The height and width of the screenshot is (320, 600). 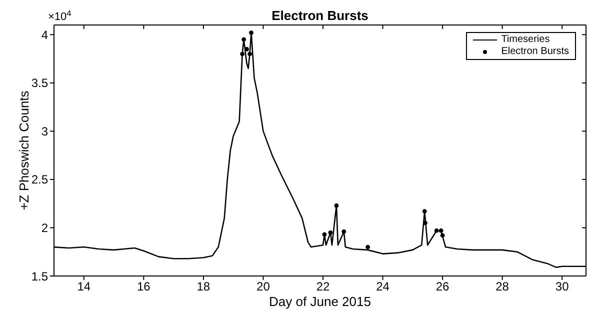 What do you see at coordinates (203, 287) in the screenshot?
I see `x-tick-label: 18` at bounding box center [203, 287].